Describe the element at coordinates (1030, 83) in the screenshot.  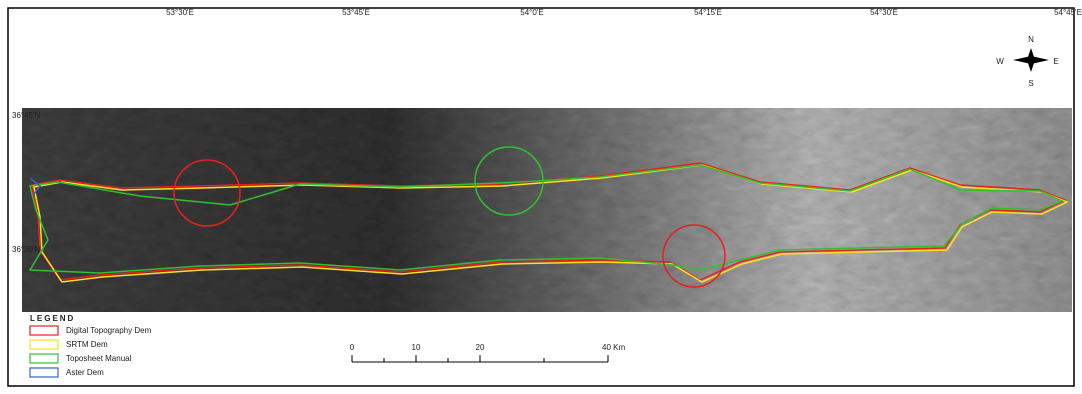
I see `compass-s: S` at that location.